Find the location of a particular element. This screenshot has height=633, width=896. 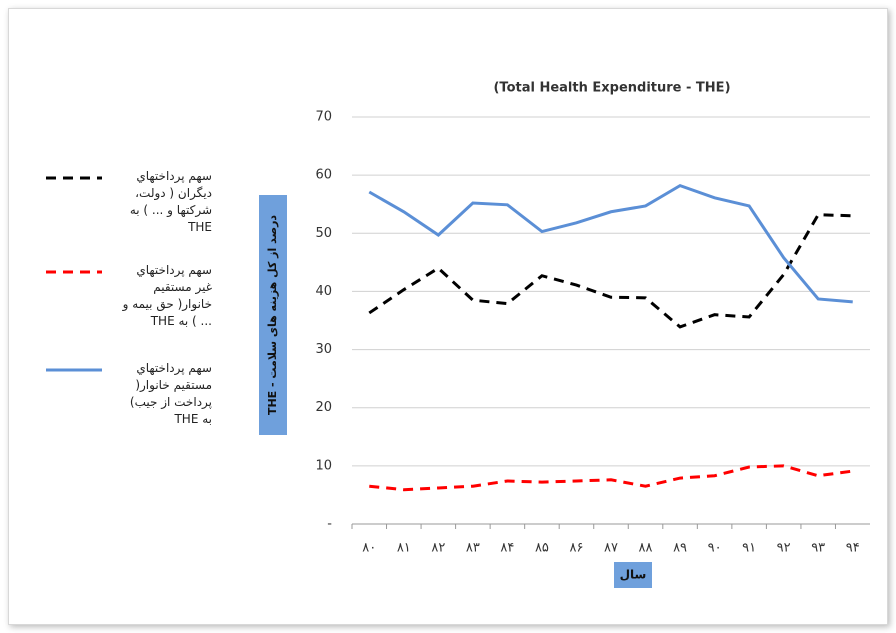

x-tick-label: ۹۱ is located at coordinates (749, 548).